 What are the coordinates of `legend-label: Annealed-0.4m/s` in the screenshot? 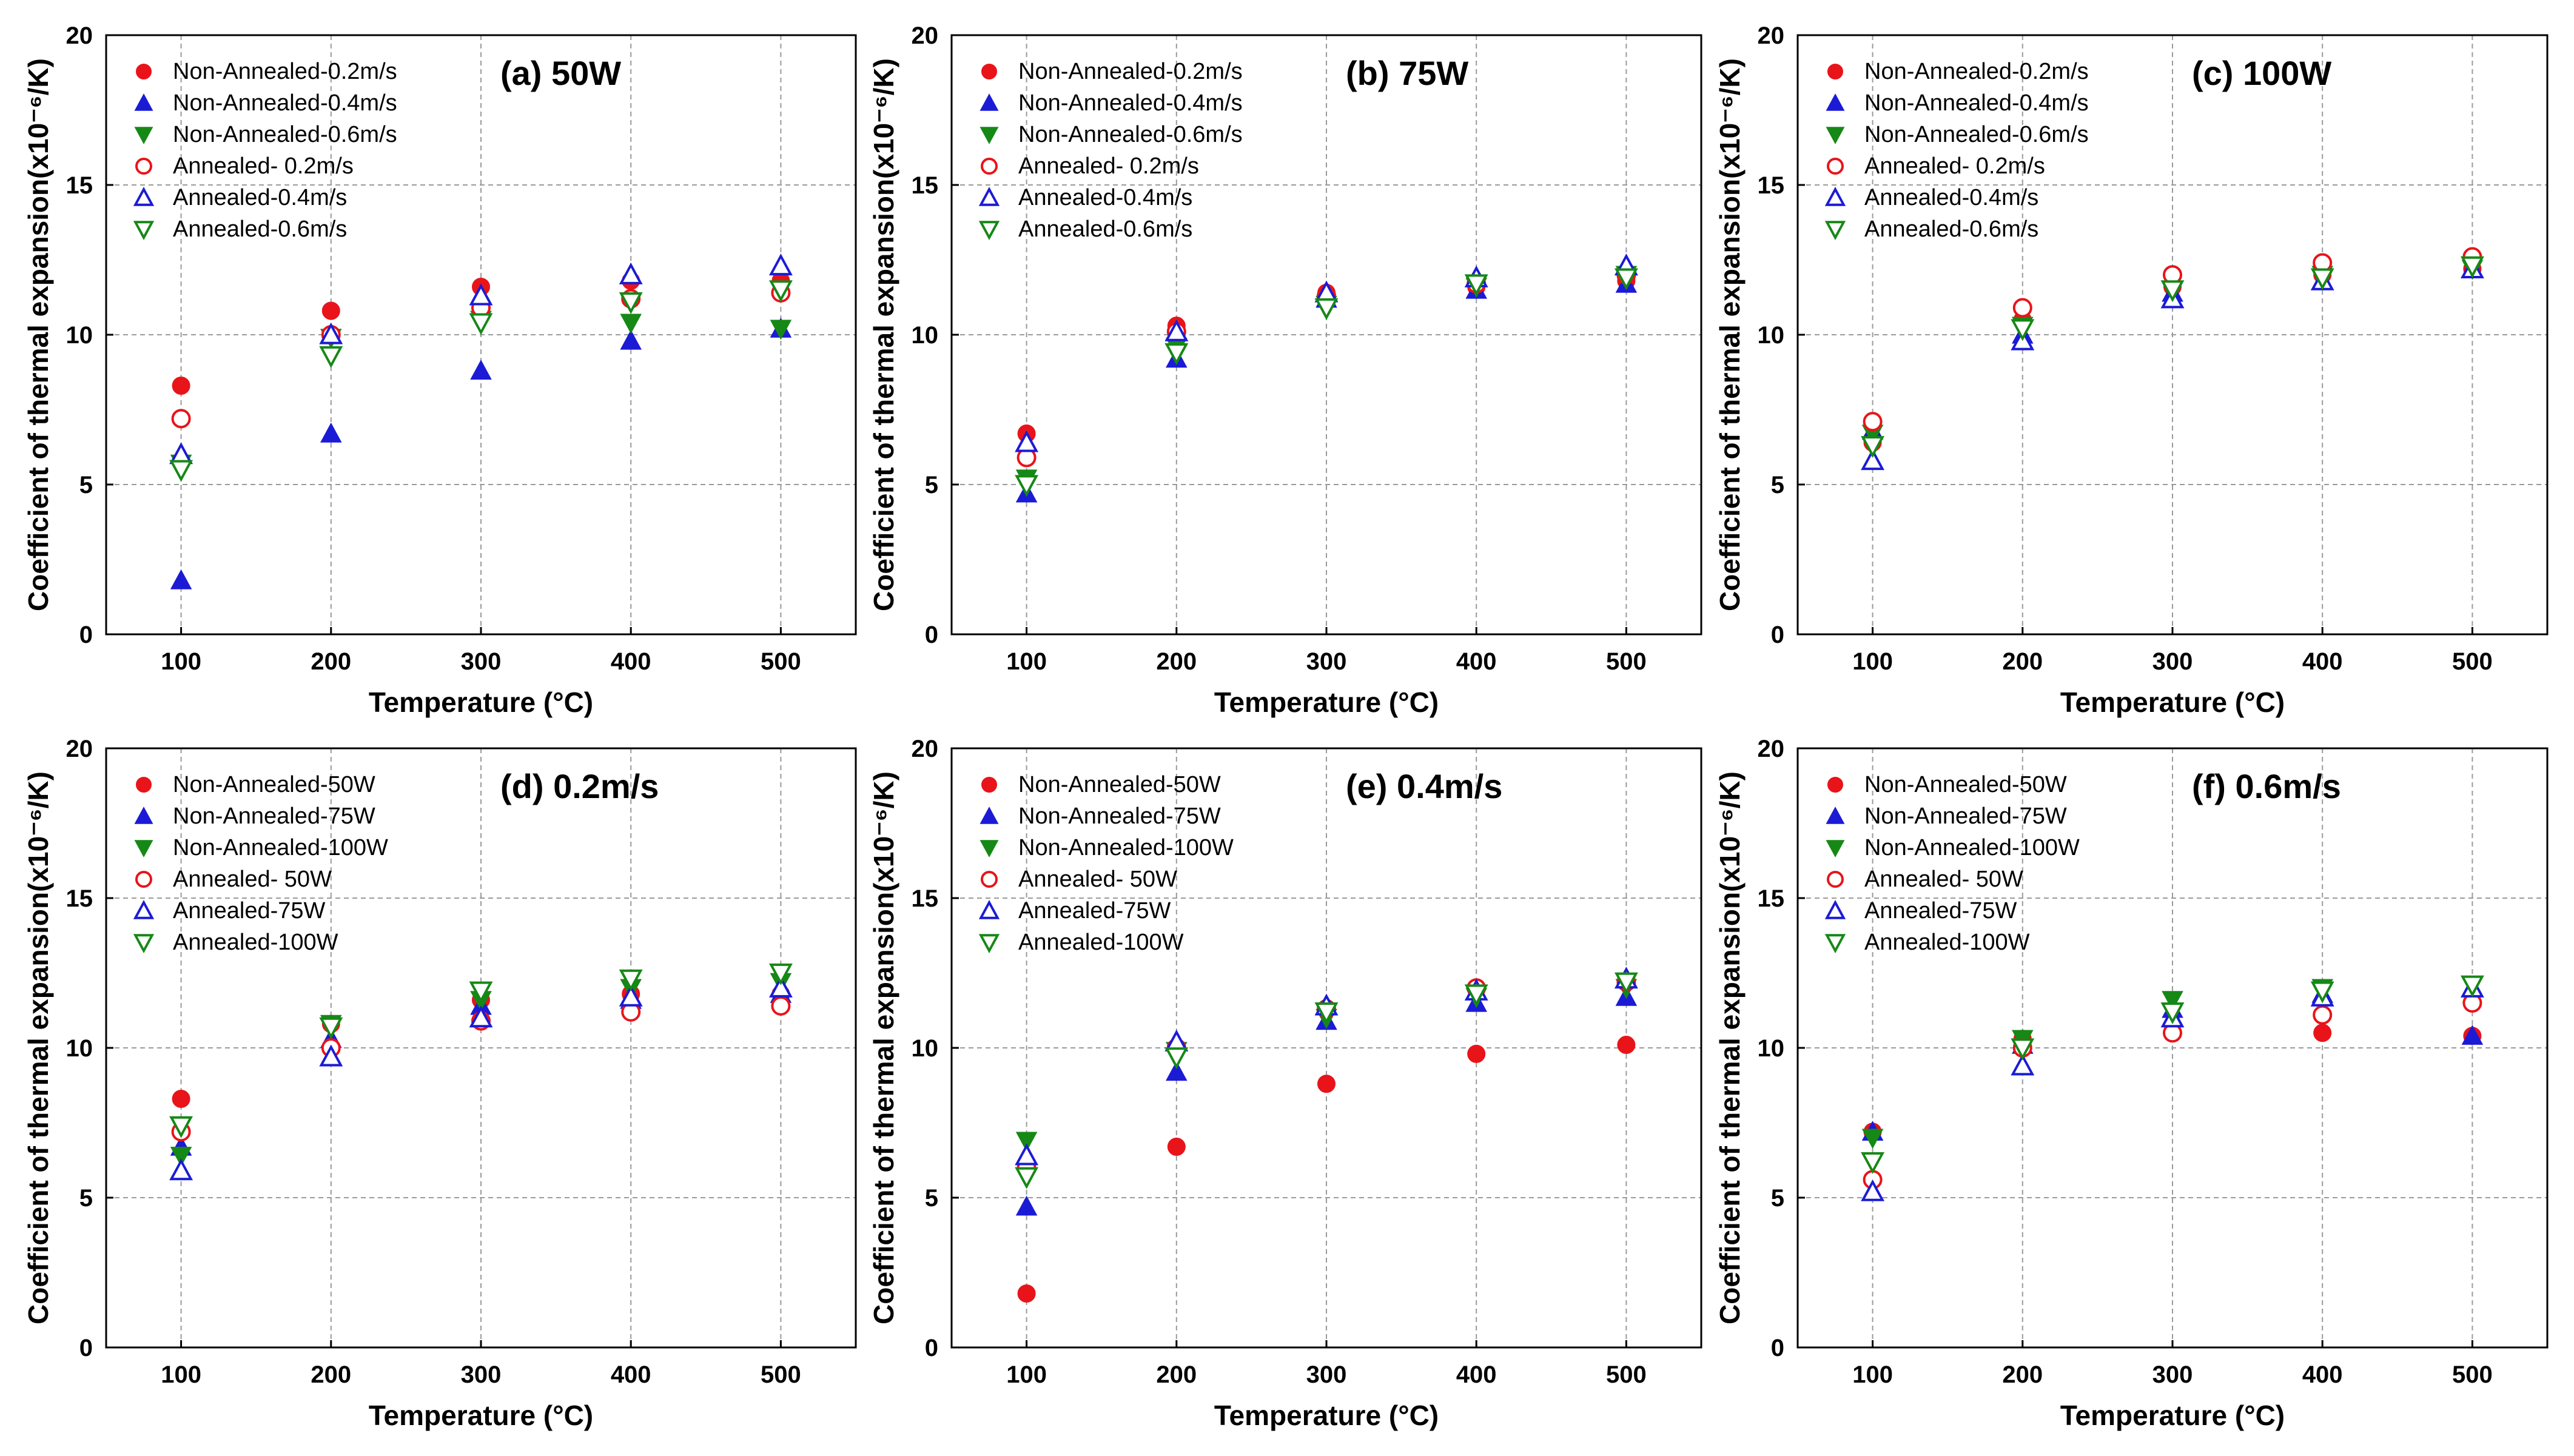 It's located at (260, 197).